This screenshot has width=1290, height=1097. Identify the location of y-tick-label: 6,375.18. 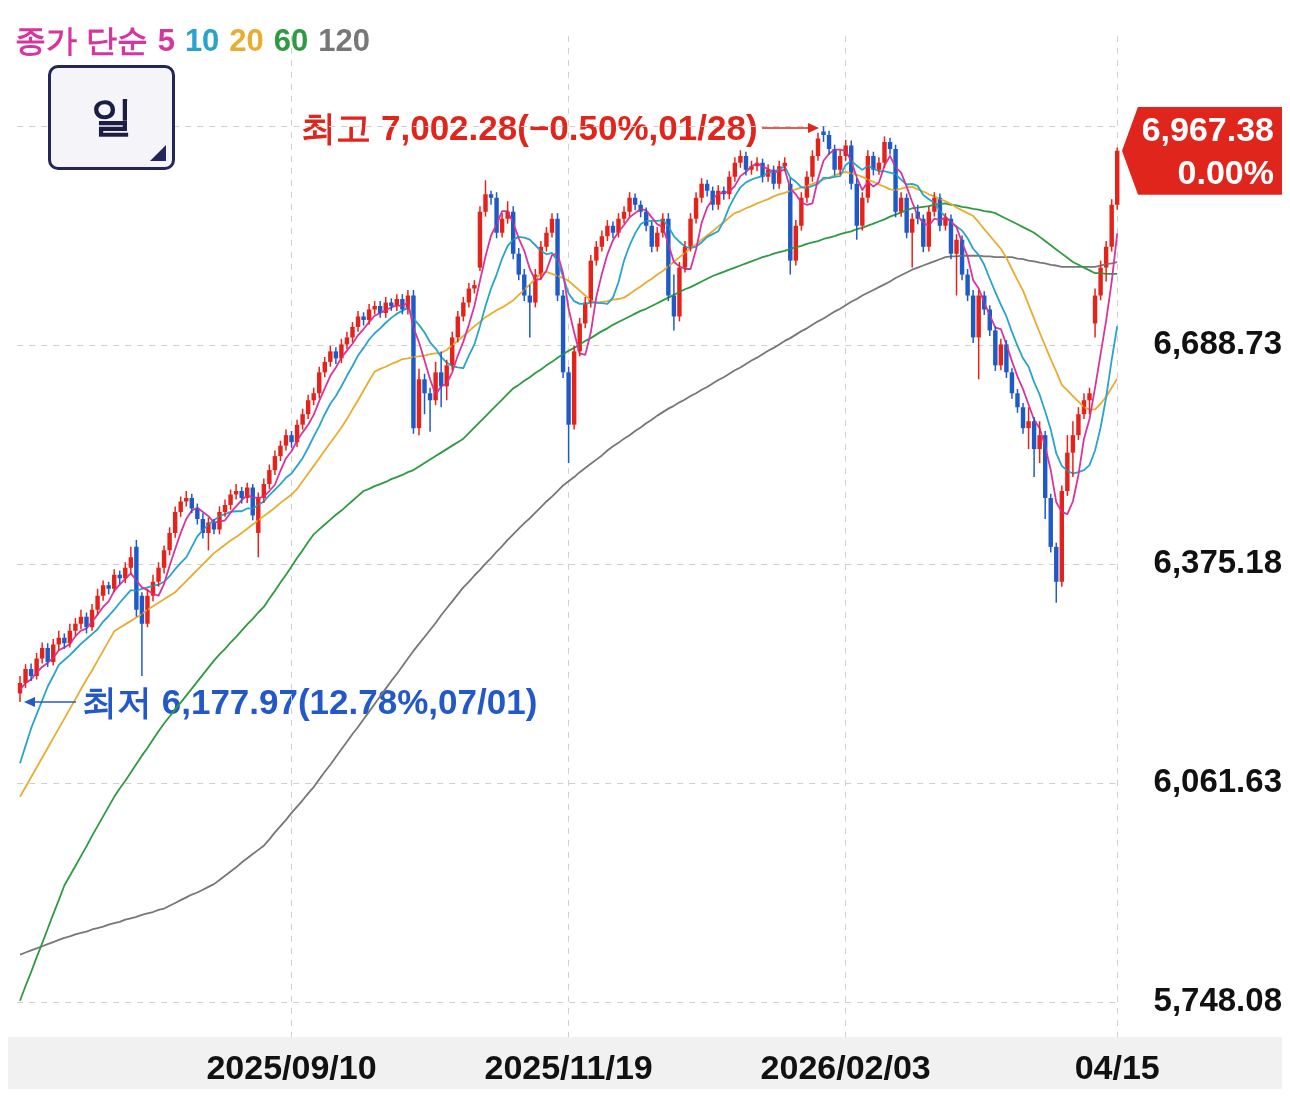
(1217, 562).